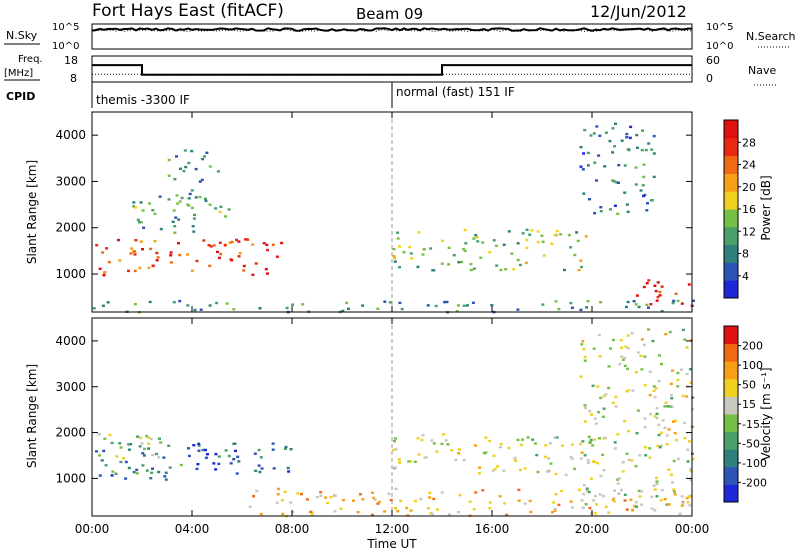 The height and width of the screenshot is (554, 800). I want to click on colorbar-frame, so click(731, 414).